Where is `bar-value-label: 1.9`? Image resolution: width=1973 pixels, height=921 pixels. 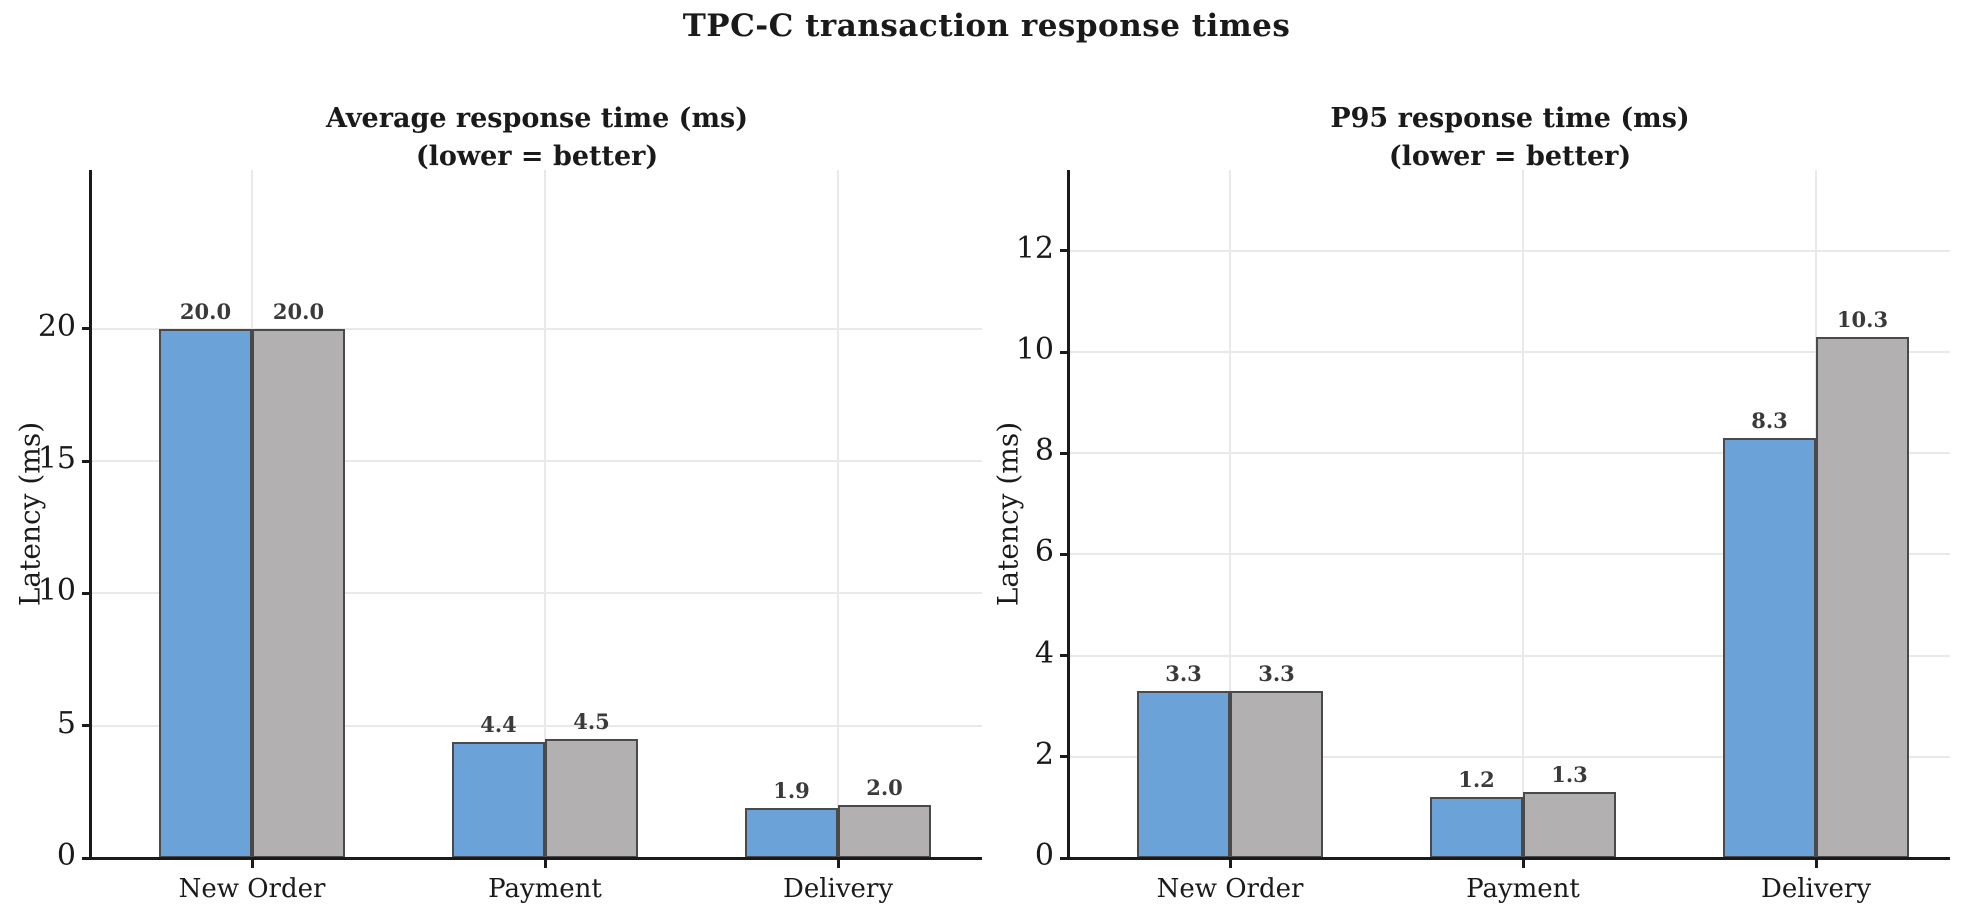
bar-value-label: 1.9 is located at coordinates (791, 790).